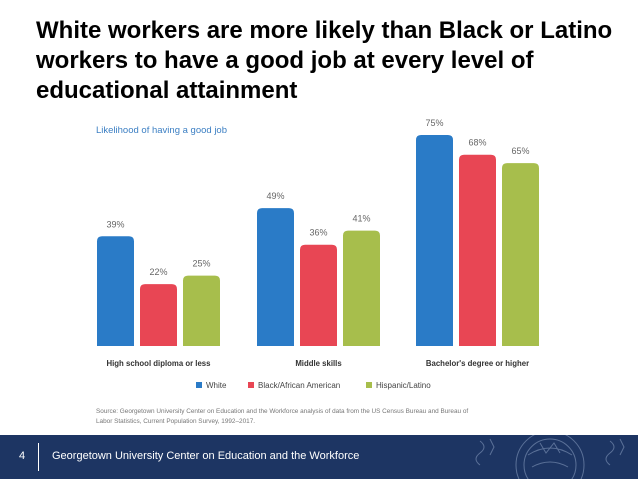 This screenshot has width=638, height=479. I want to click on data-label-2-0: 25%, so click(201, 264).